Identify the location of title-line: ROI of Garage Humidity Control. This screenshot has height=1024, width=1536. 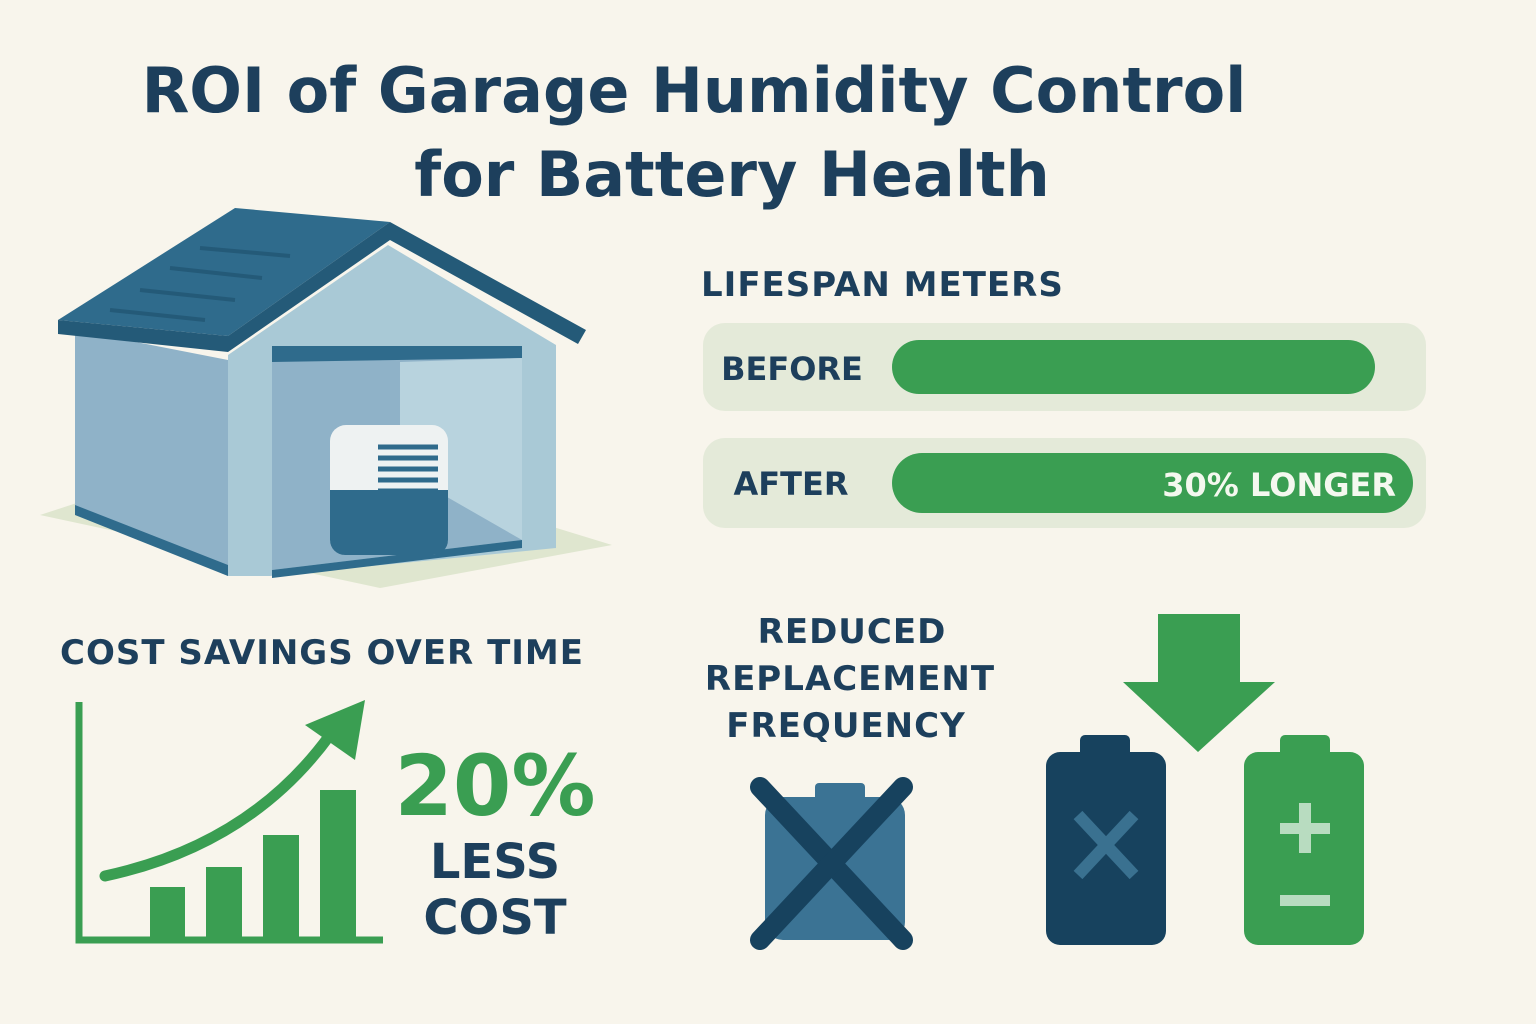
(694, 90).